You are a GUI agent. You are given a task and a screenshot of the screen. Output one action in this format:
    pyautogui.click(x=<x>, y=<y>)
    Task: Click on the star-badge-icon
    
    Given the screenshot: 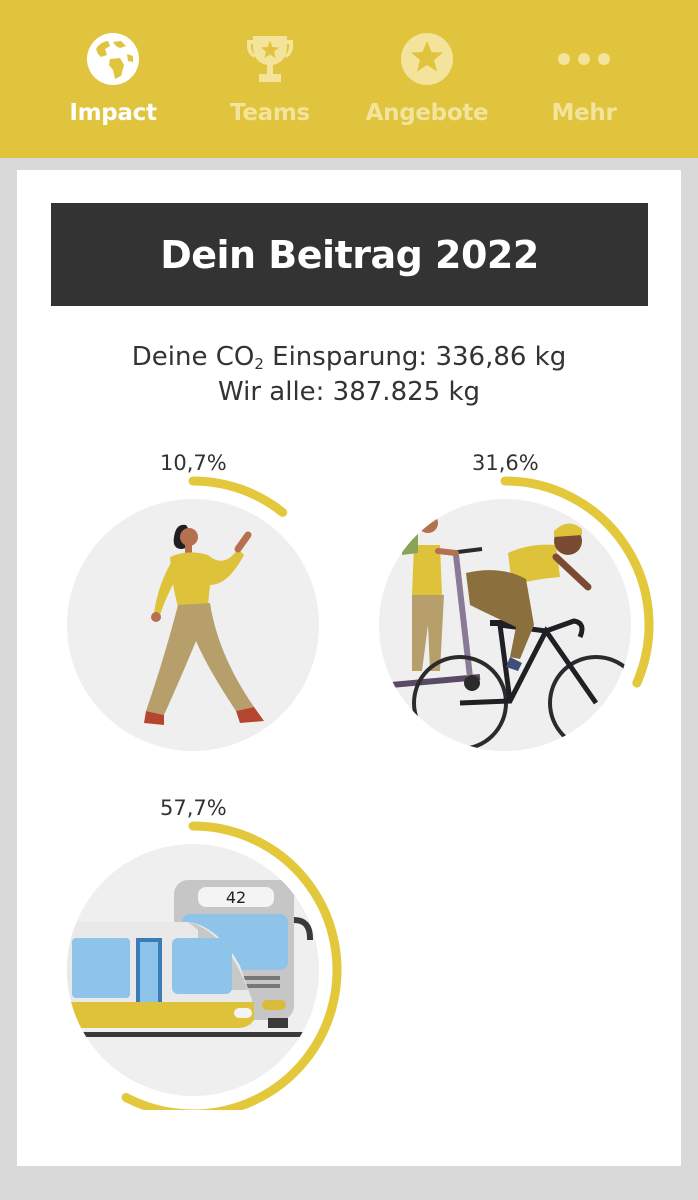 What is the action you would take?
    pyautogui.click(x=427, y=59)
    